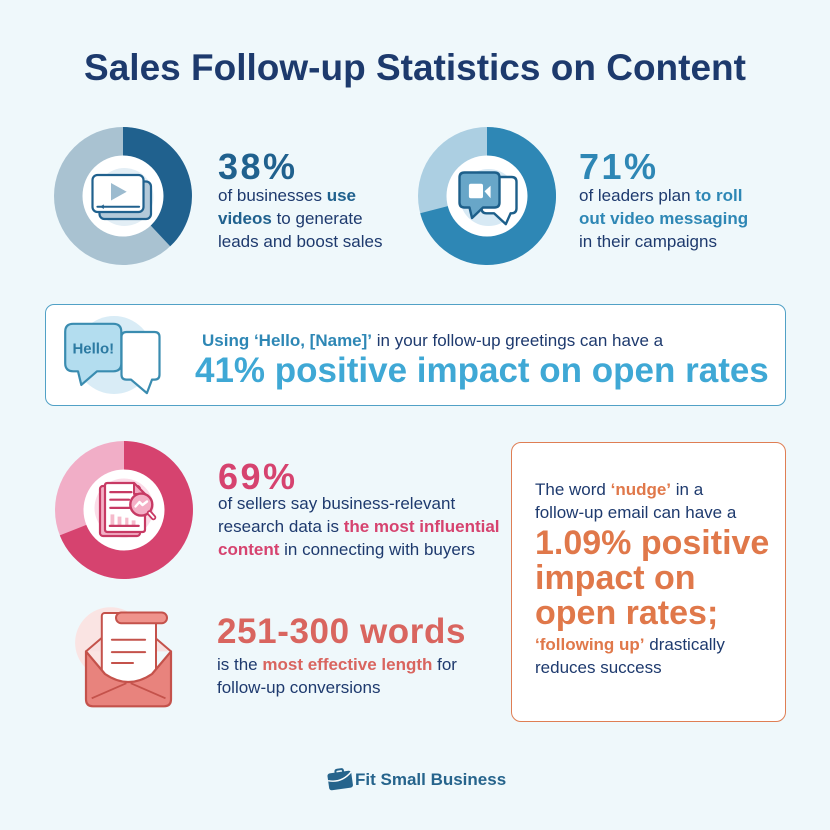  What do you see at coordinates (93, 349) in the screenshot?
I see `svg-text: Hello!` at bounding box center [93, 349].